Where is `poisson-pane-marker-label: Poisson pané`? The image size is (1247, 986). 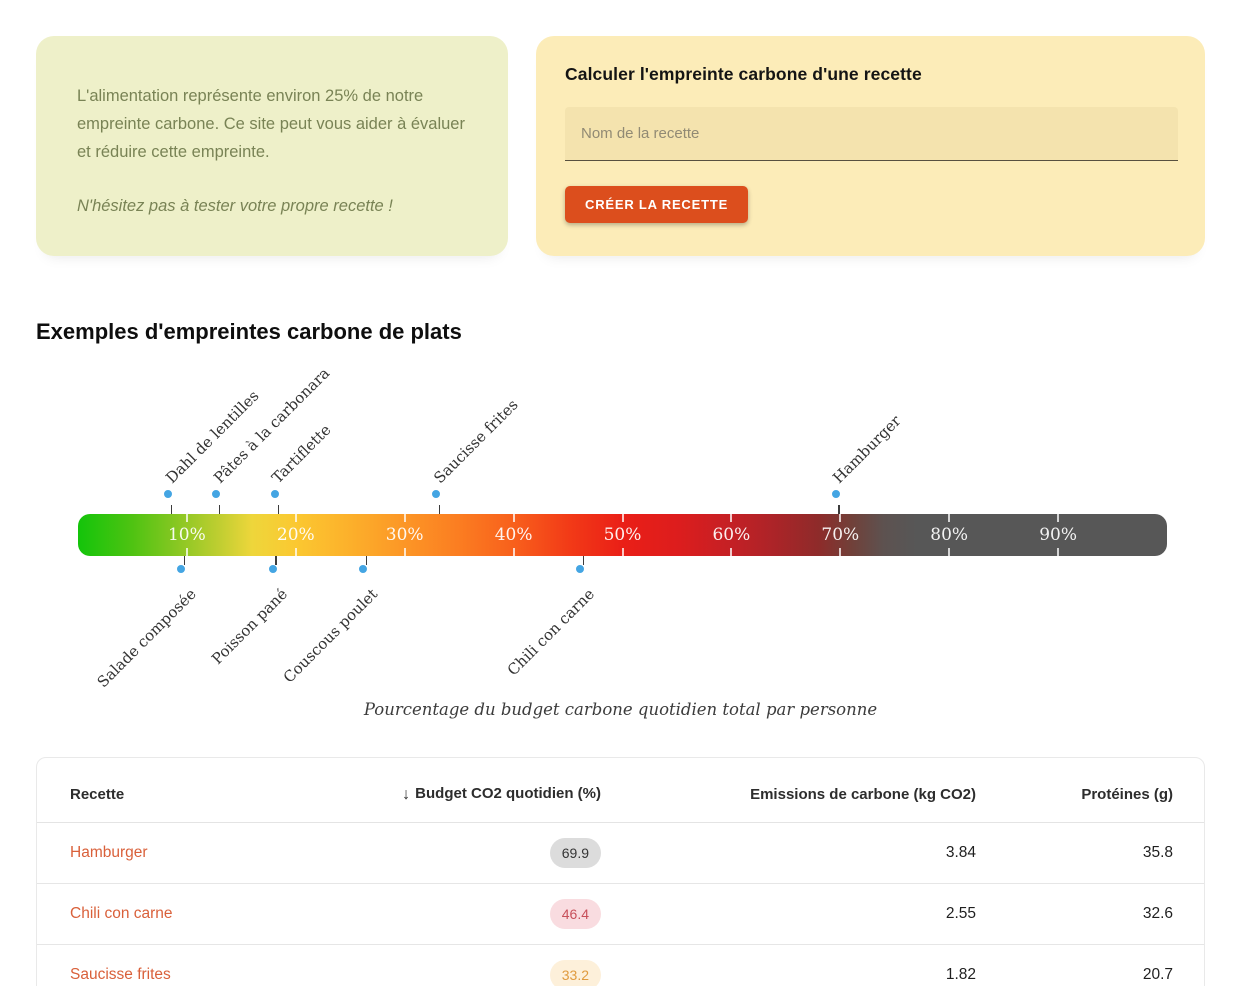
poisson-pane-marker-label: Poisson pané is located at coordinates (249, 626).